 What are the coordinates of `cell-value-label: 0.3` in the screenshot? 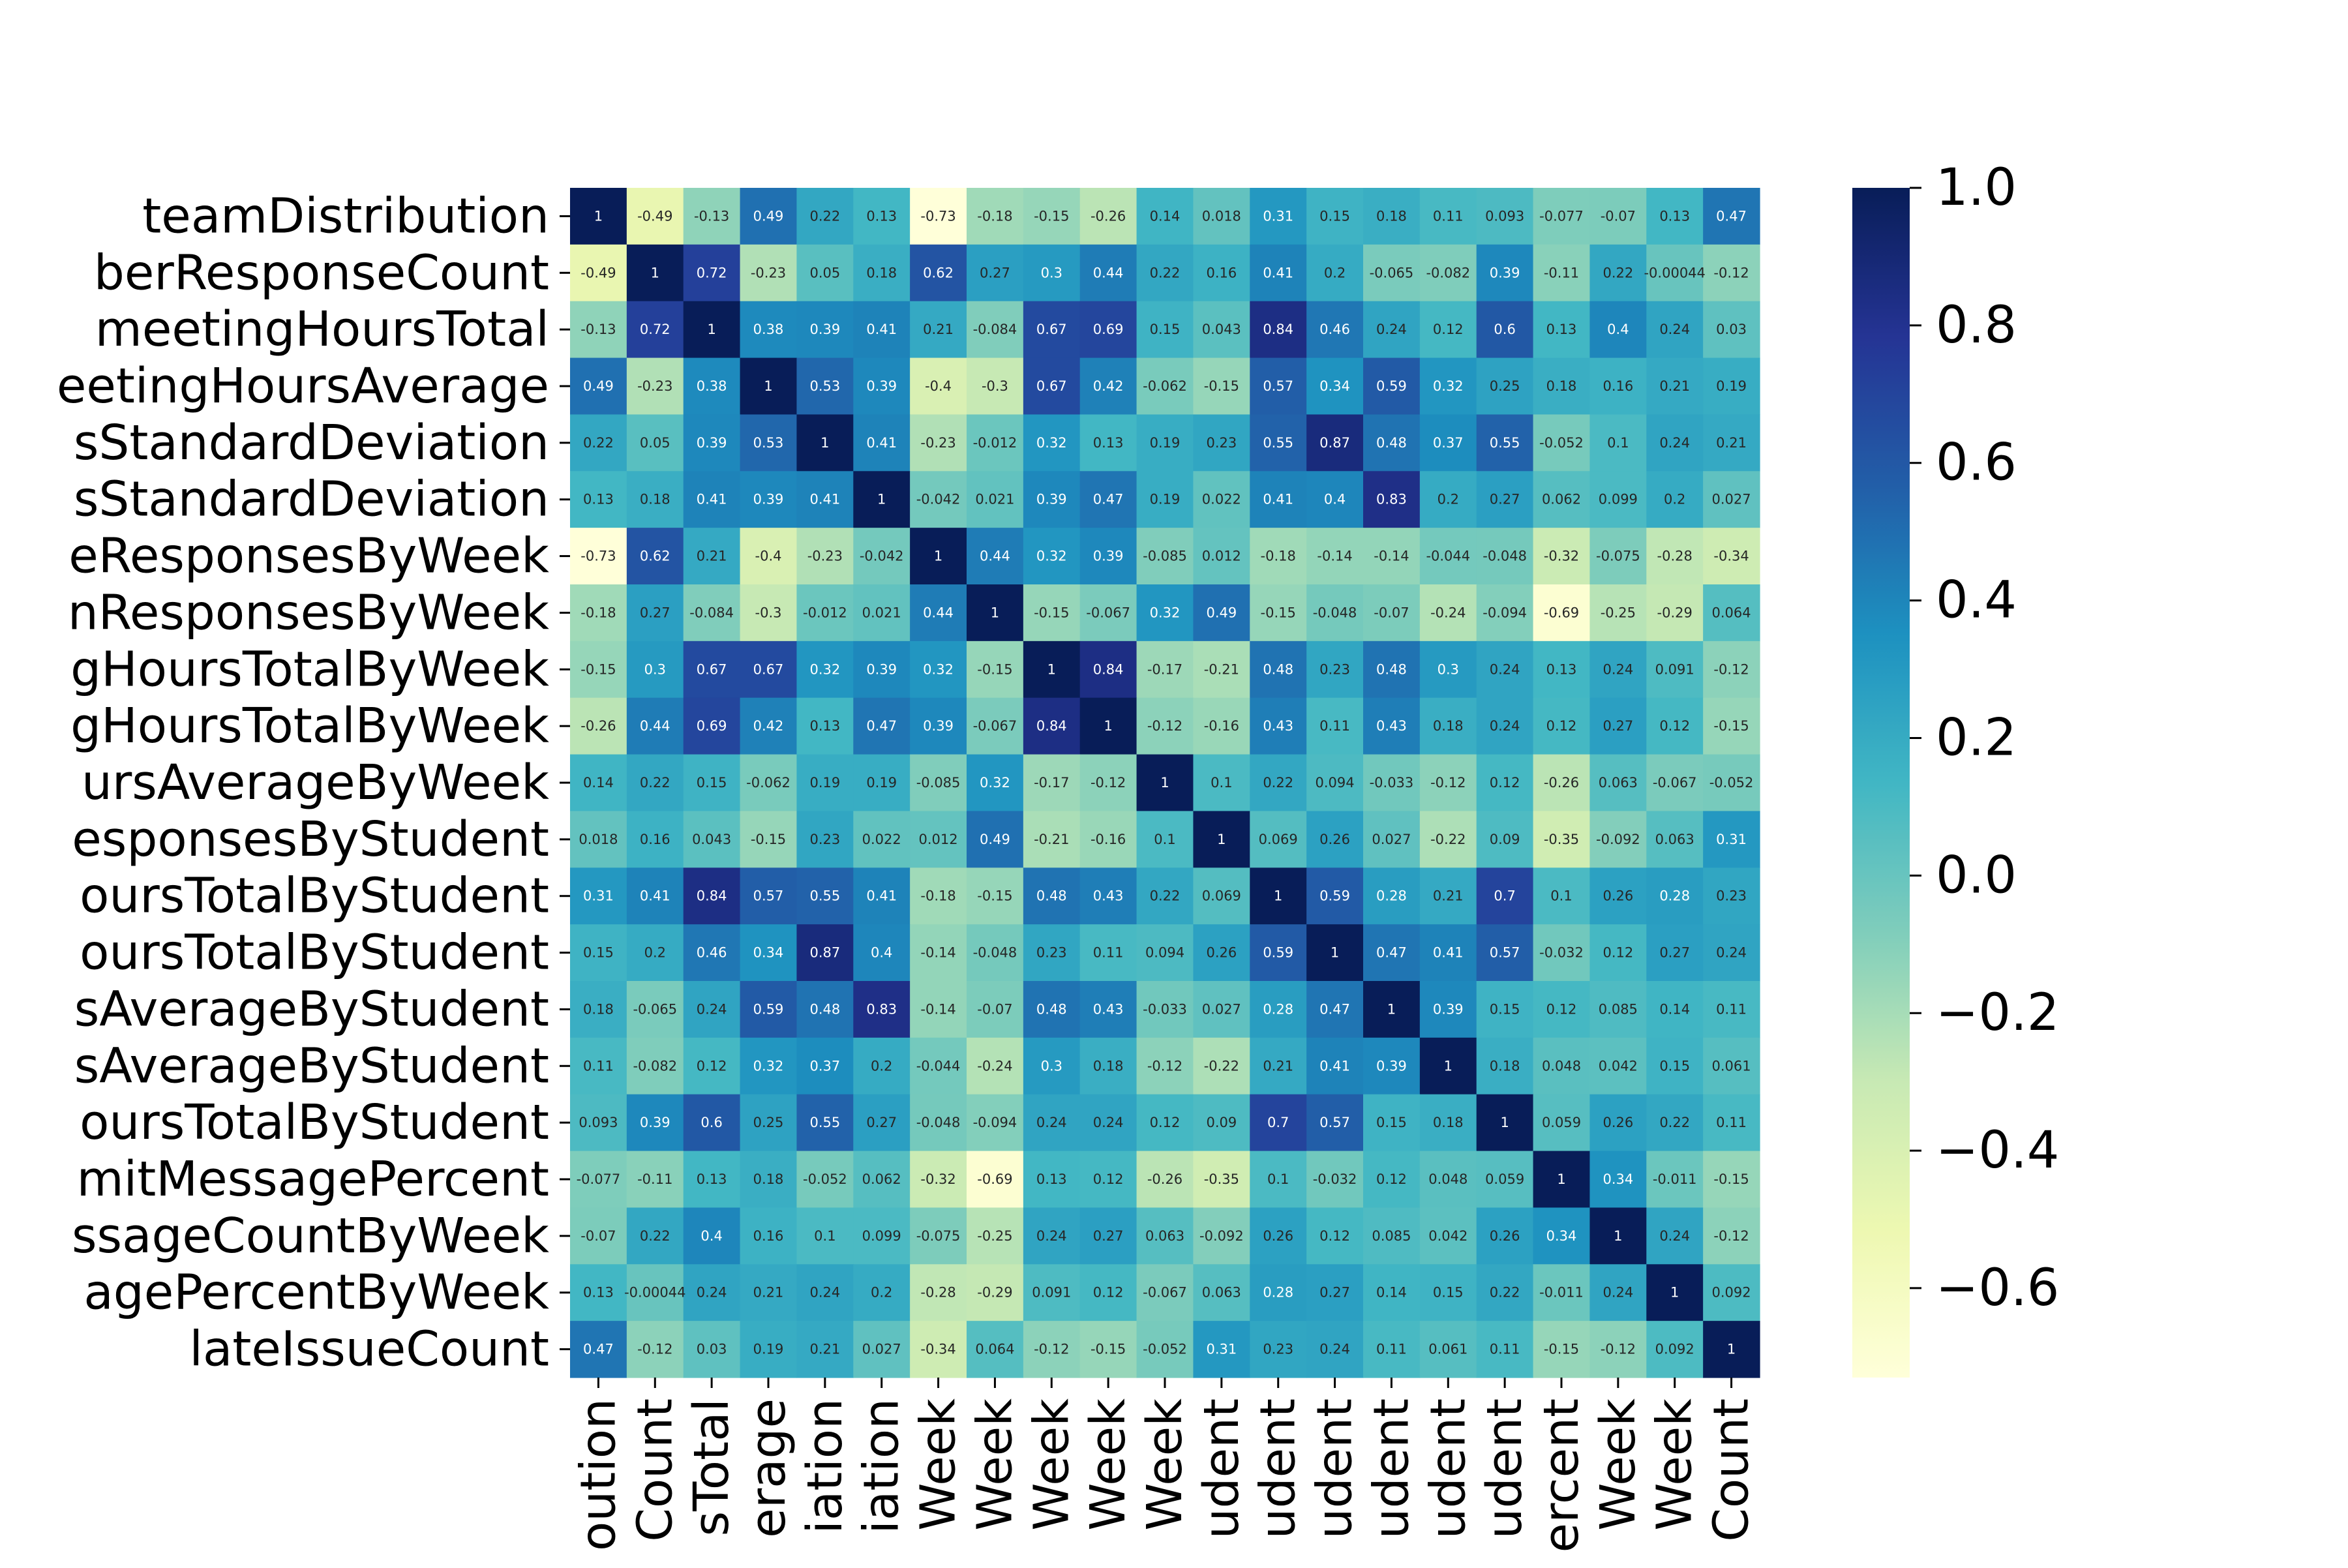 It's located at (1051, 1066).